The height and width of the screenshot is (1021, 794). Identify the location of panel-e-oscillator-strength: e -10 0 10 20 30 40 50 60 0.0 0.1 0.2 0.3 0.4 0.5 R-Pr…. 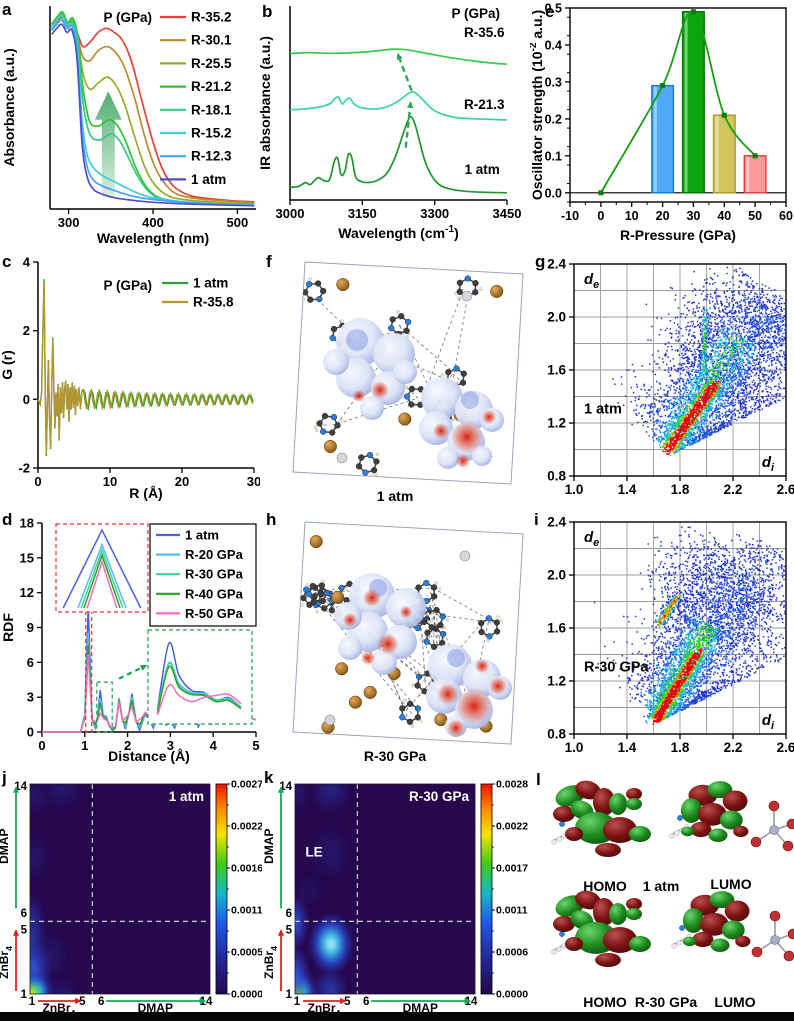
(662, 125).